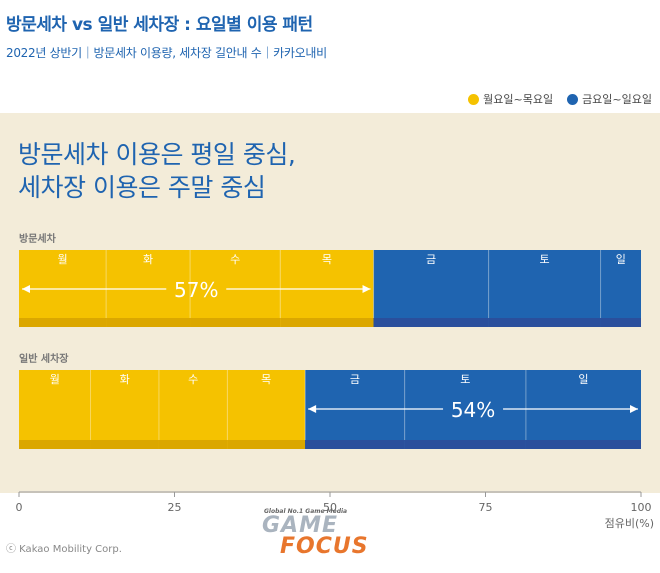 This screenshot has width=660, height=573. I want to click on legend-item-weekend: 금요일~일요일, so click(609, 99).